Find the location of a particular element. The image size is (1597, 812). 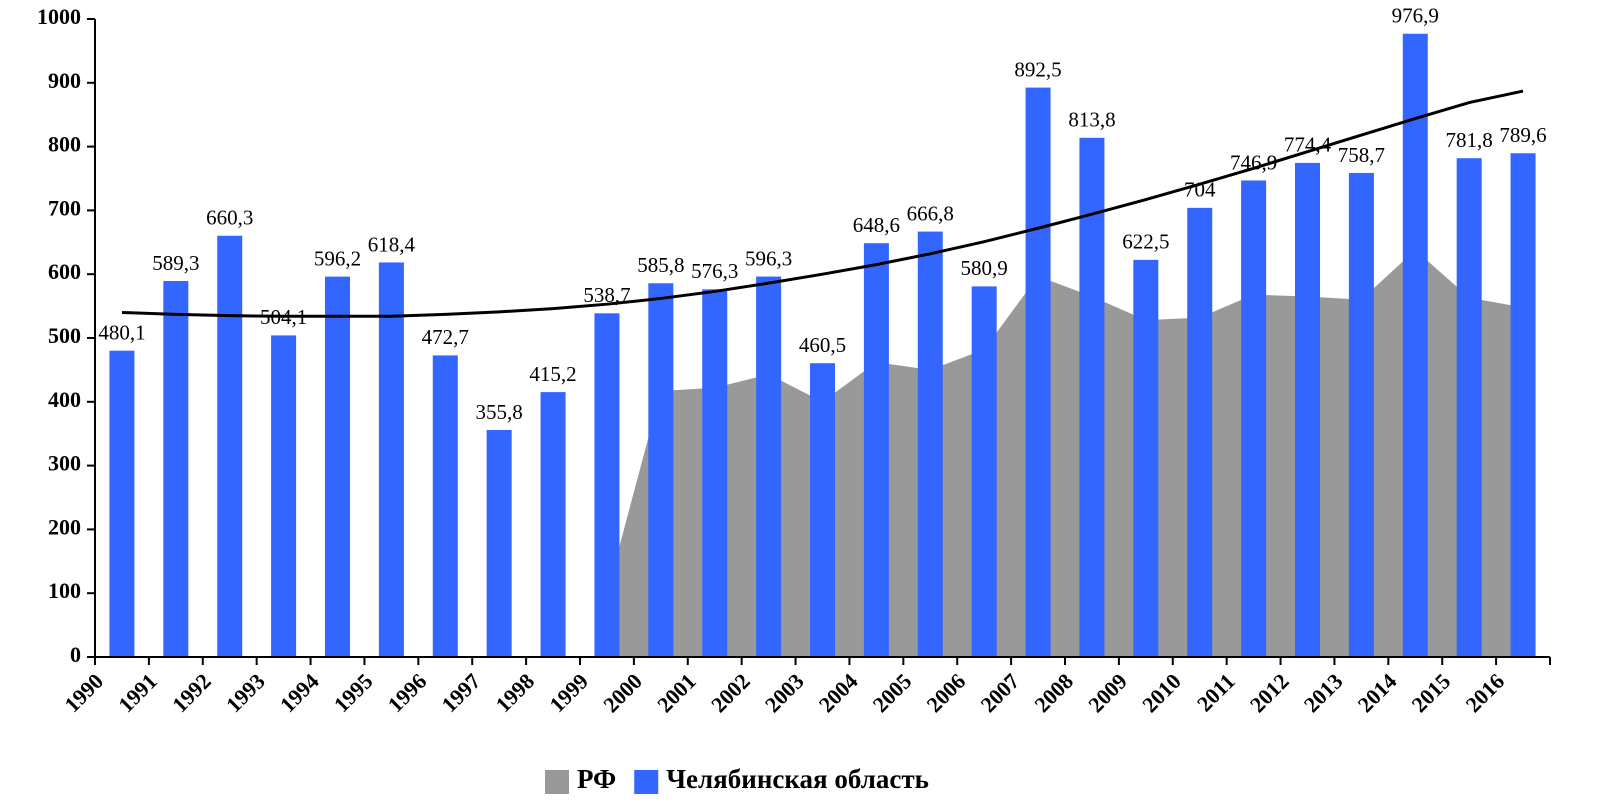

data-label: 648,6 is located at coordinates (876, 225).